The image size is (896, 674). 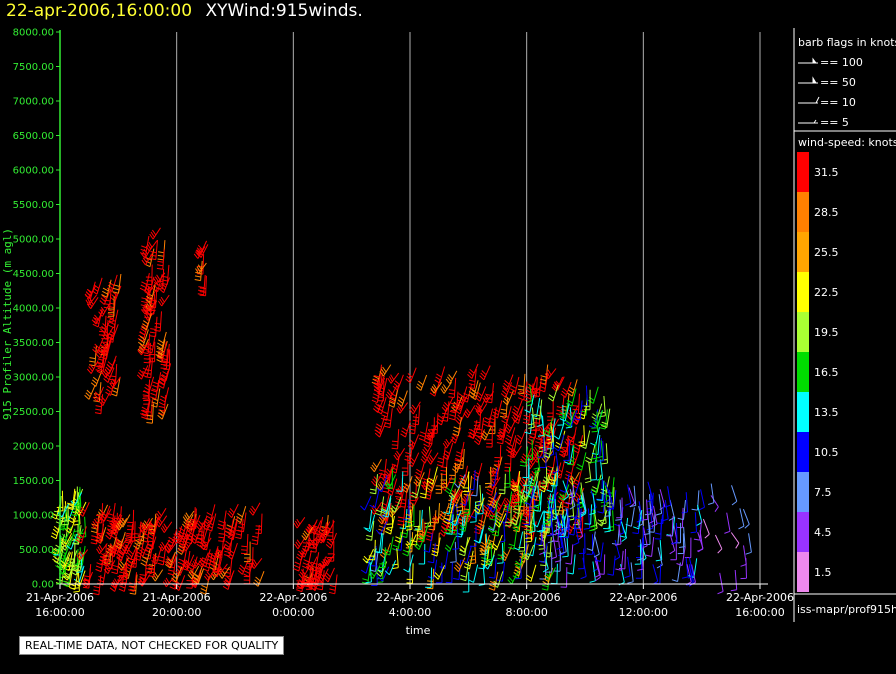 What do you see at coordinates (826, 412) in the screenshot?
I see `color-label-6: 13.5` at bounding box center [826, 412].